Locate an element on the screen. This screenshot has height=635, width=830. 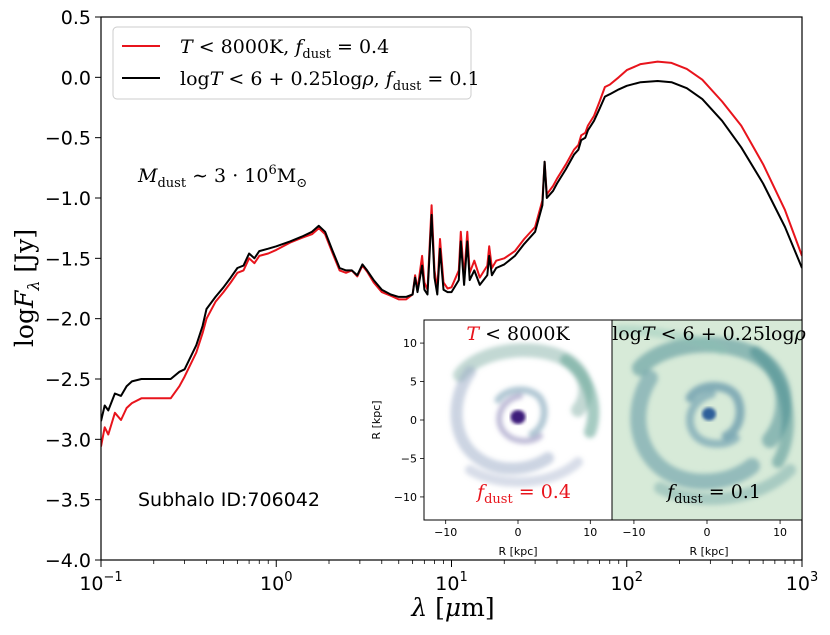
inset-y-tick-label: 5 is located at coordinates (413, 382).